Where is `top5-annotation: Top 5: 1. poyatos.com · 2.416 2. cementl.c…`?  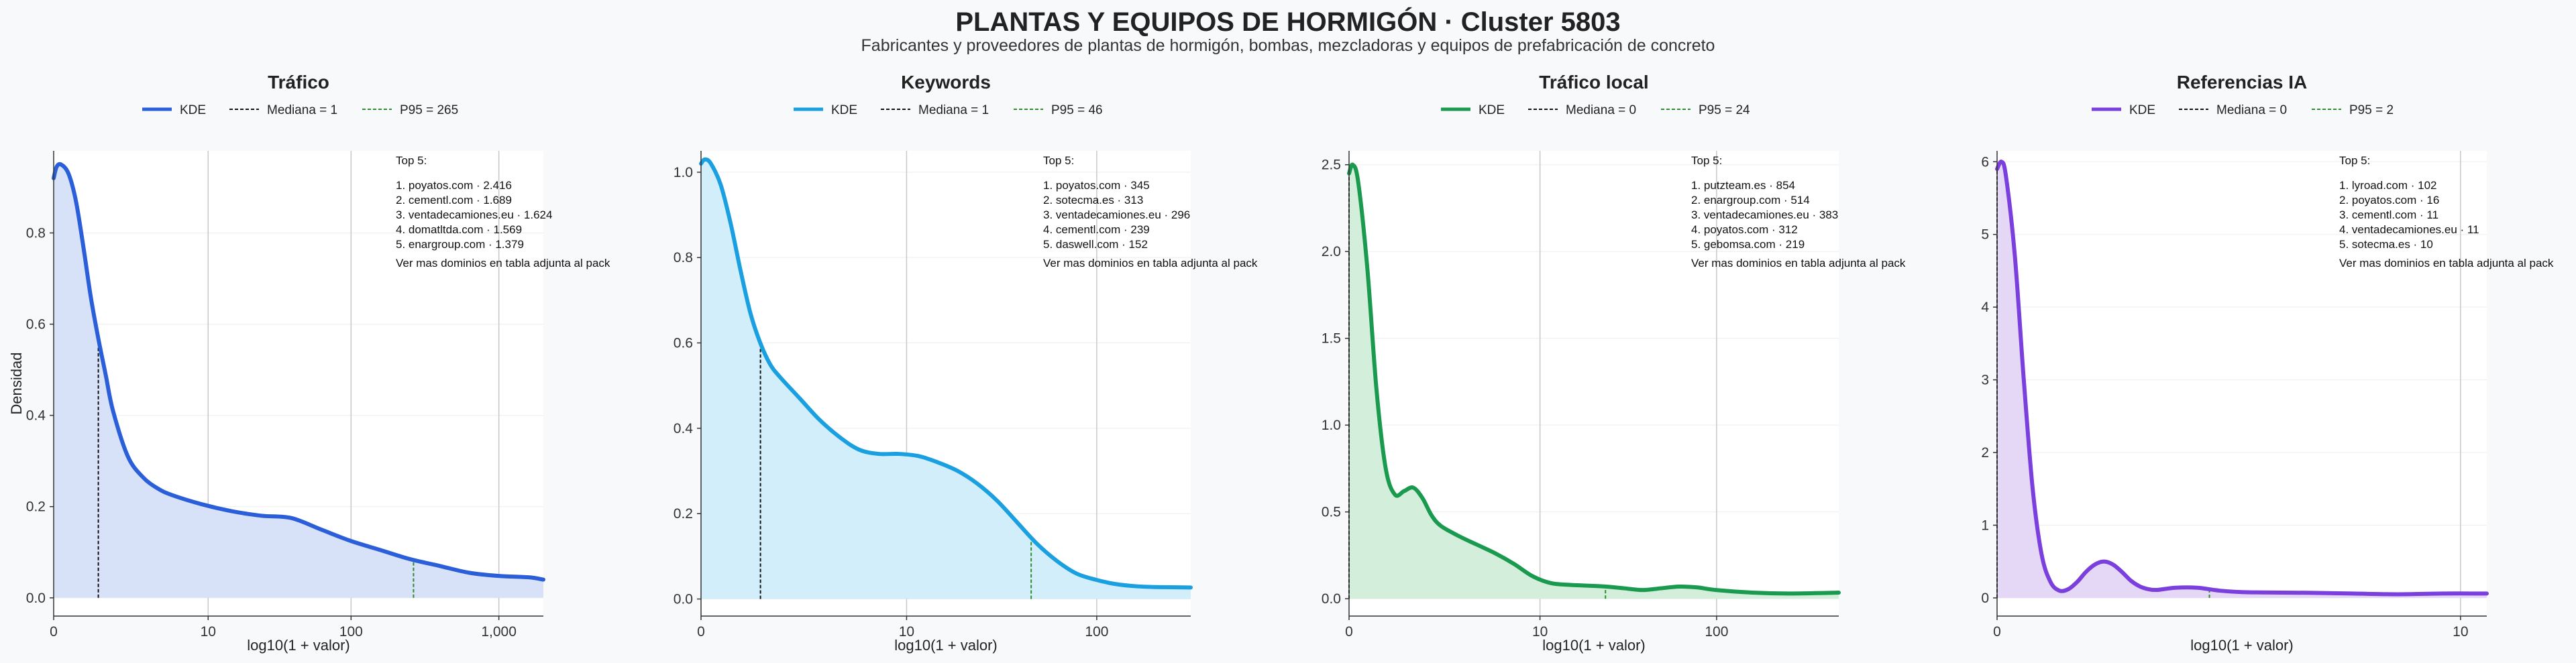 top5-annotation: Top 5: 1. poyatos.com · 2.416 2. cementl.c… is located at coordinates (503, 211).